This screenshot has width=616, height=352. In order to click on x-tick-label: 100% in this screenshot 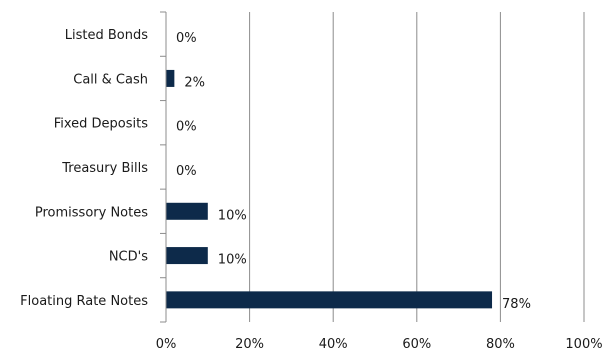, I will do `click(583, 344)`.